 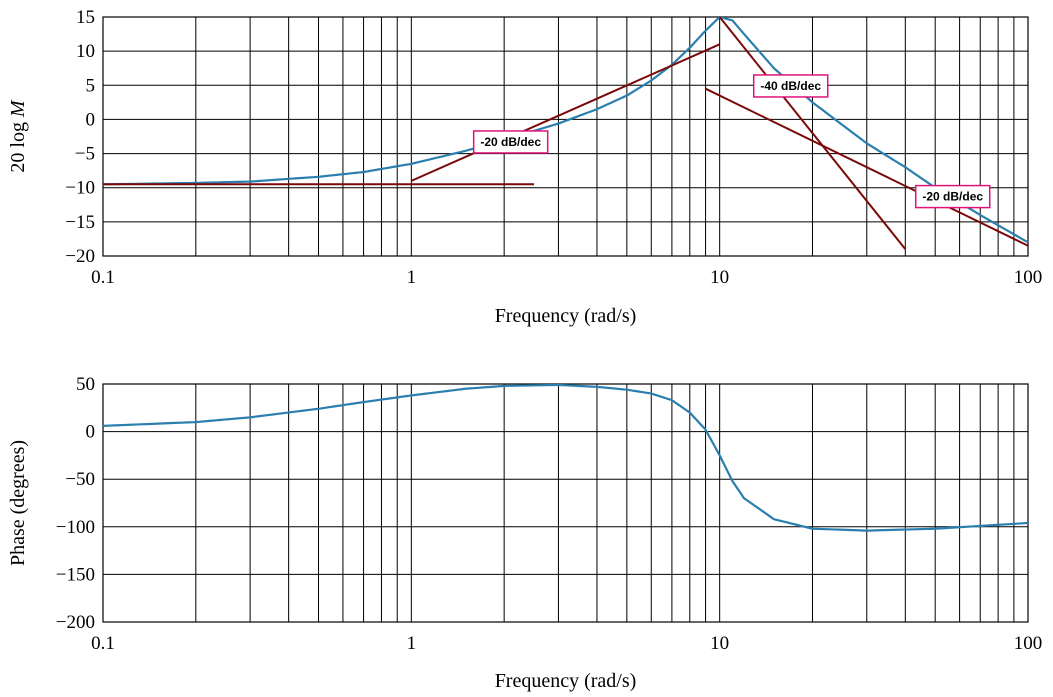 I want to click on y-tick-label: 10, so click(x=85, y=51).